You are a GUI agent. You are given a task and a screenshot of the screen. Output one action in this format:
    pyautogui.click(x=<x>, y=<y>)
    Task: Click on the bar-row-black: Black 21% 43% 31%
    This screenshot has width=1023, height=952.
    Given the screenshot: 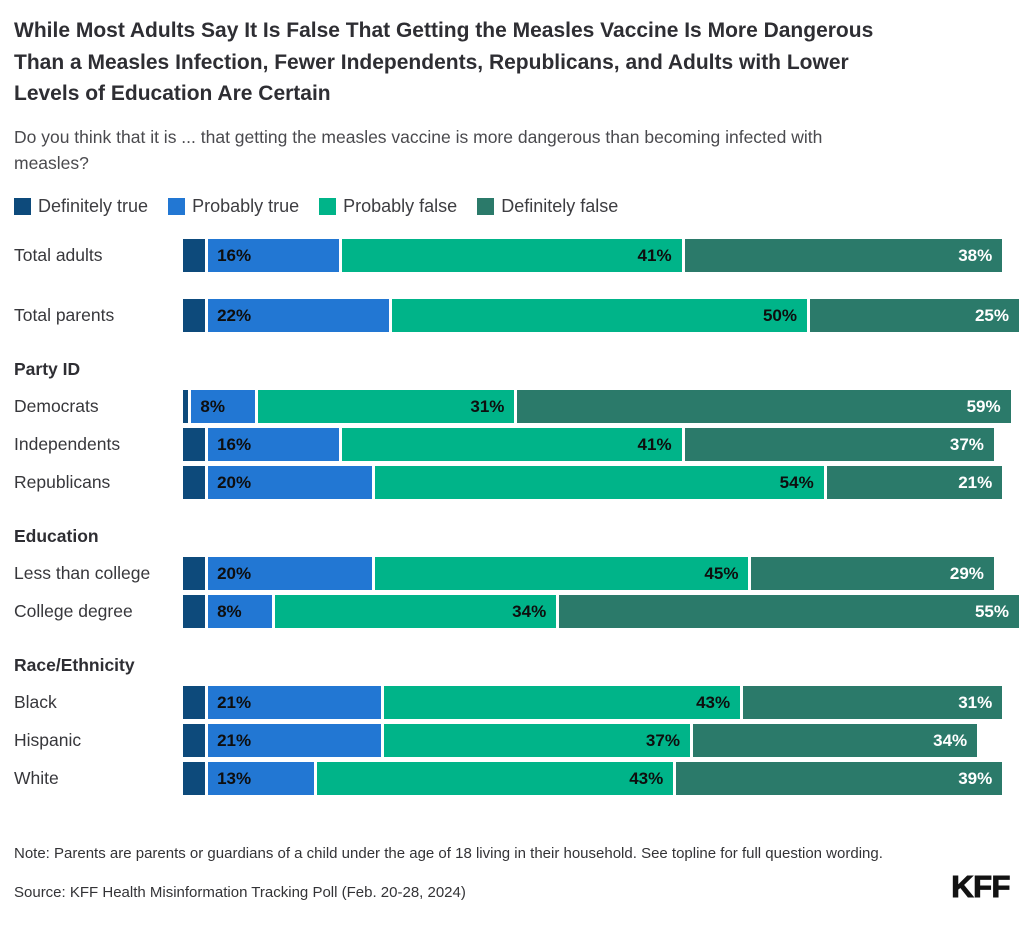 What is the action you would take?
    pyautogui.click(x=512, y=702)
    